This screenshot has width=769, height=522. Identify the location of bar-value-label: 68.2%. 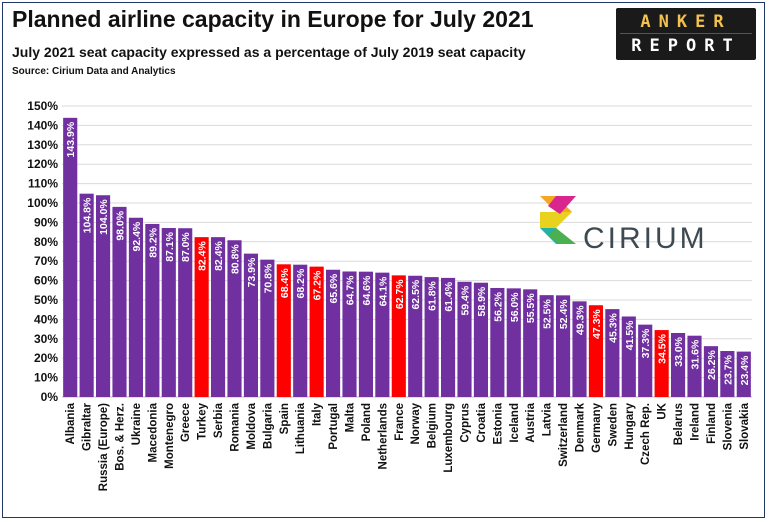
(301, 283).